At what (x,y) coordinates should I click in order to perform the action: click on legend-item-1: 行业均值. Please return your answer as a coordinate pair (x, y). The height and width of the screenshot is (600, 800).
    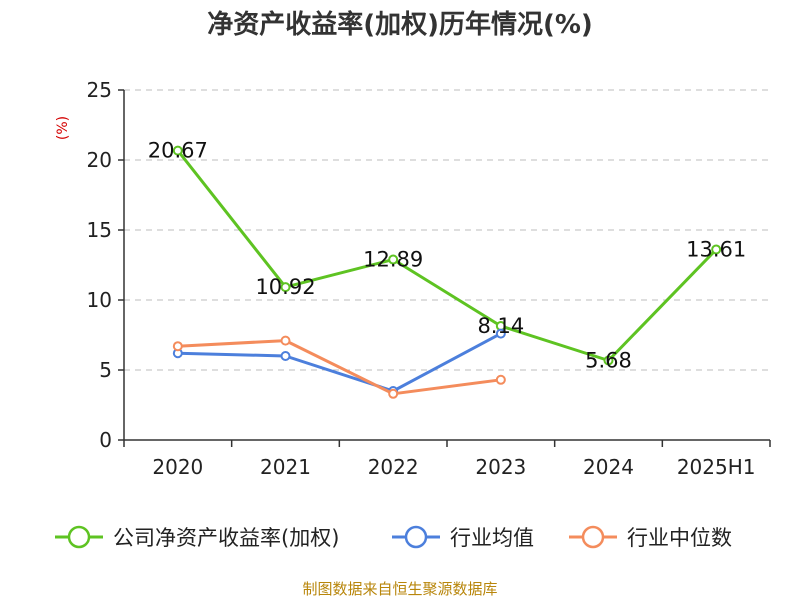
    Looking at the image, I should click on (463, 537).